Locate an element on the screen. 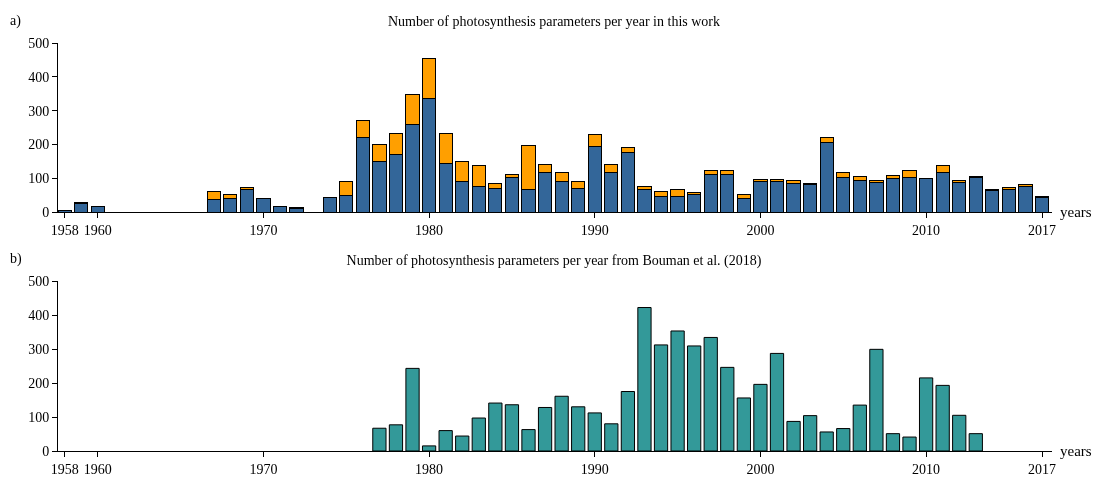 The height and width of the screenshot is (479, 1108). text: b) is located at coordinates (16, 259).